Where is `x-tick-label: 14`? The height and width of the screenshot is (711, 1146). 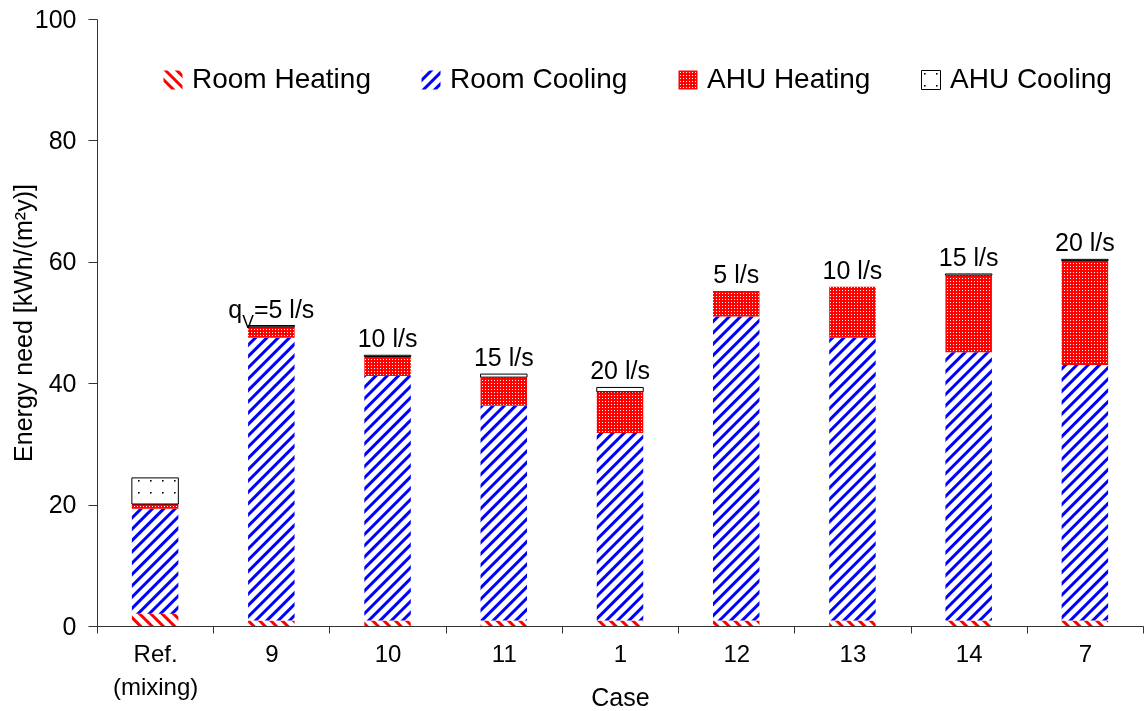 x-tick-label: 14 is located at coordinates (969, 653).